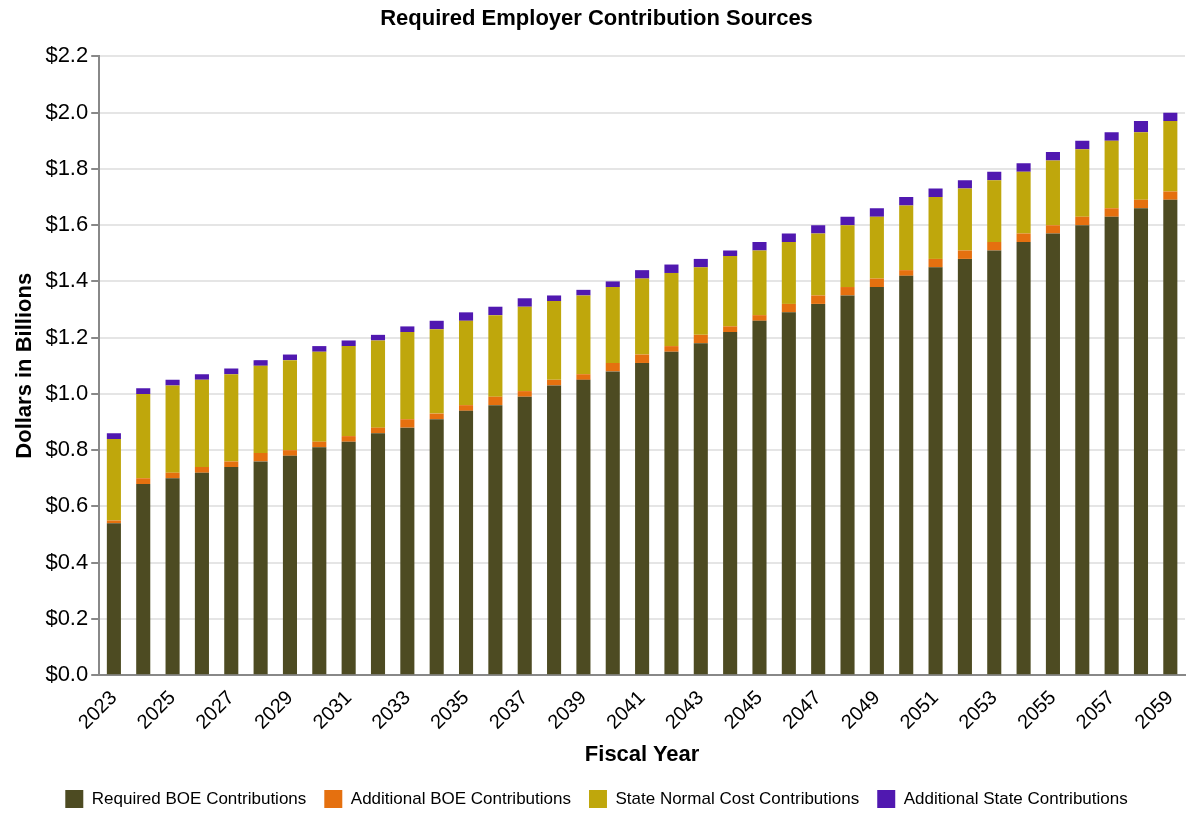  What do you see at coordinates (67, 617) in the screenshot?
I see `y-tick-label: $0.2` at bounding box center [67, 617].